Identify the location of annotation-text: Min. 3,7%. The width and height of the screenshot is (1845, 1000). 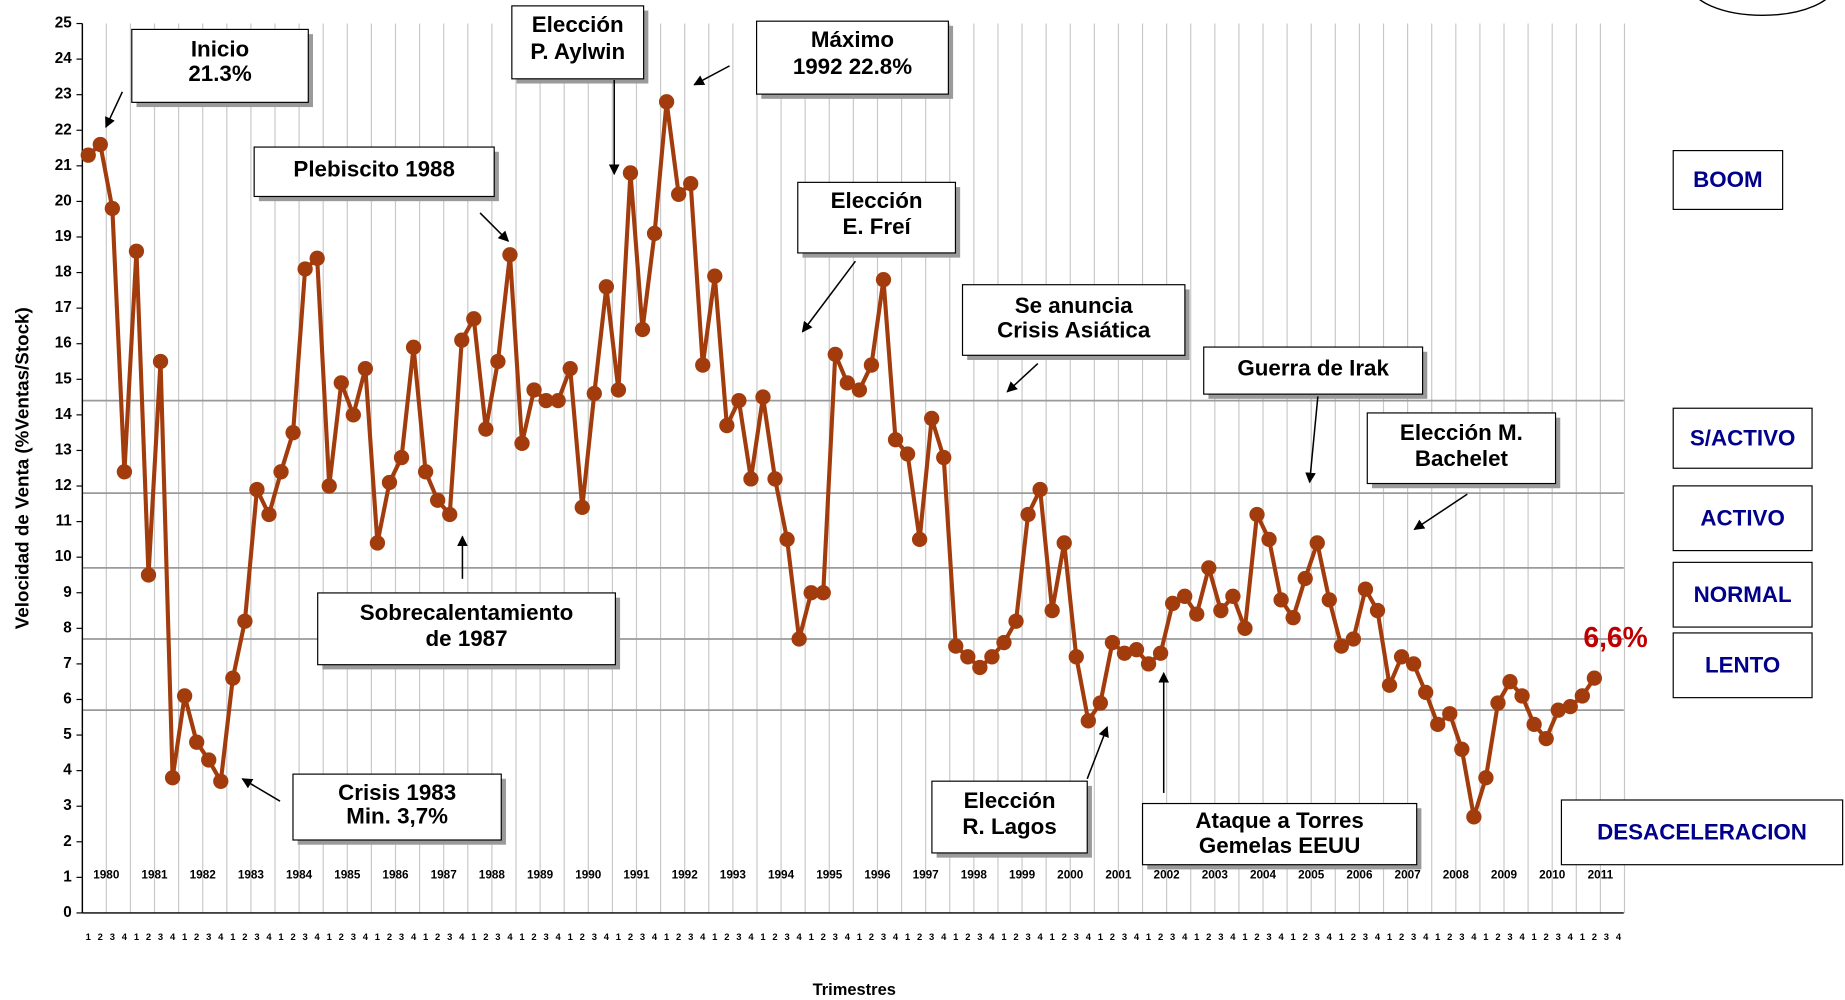
(397, 816).